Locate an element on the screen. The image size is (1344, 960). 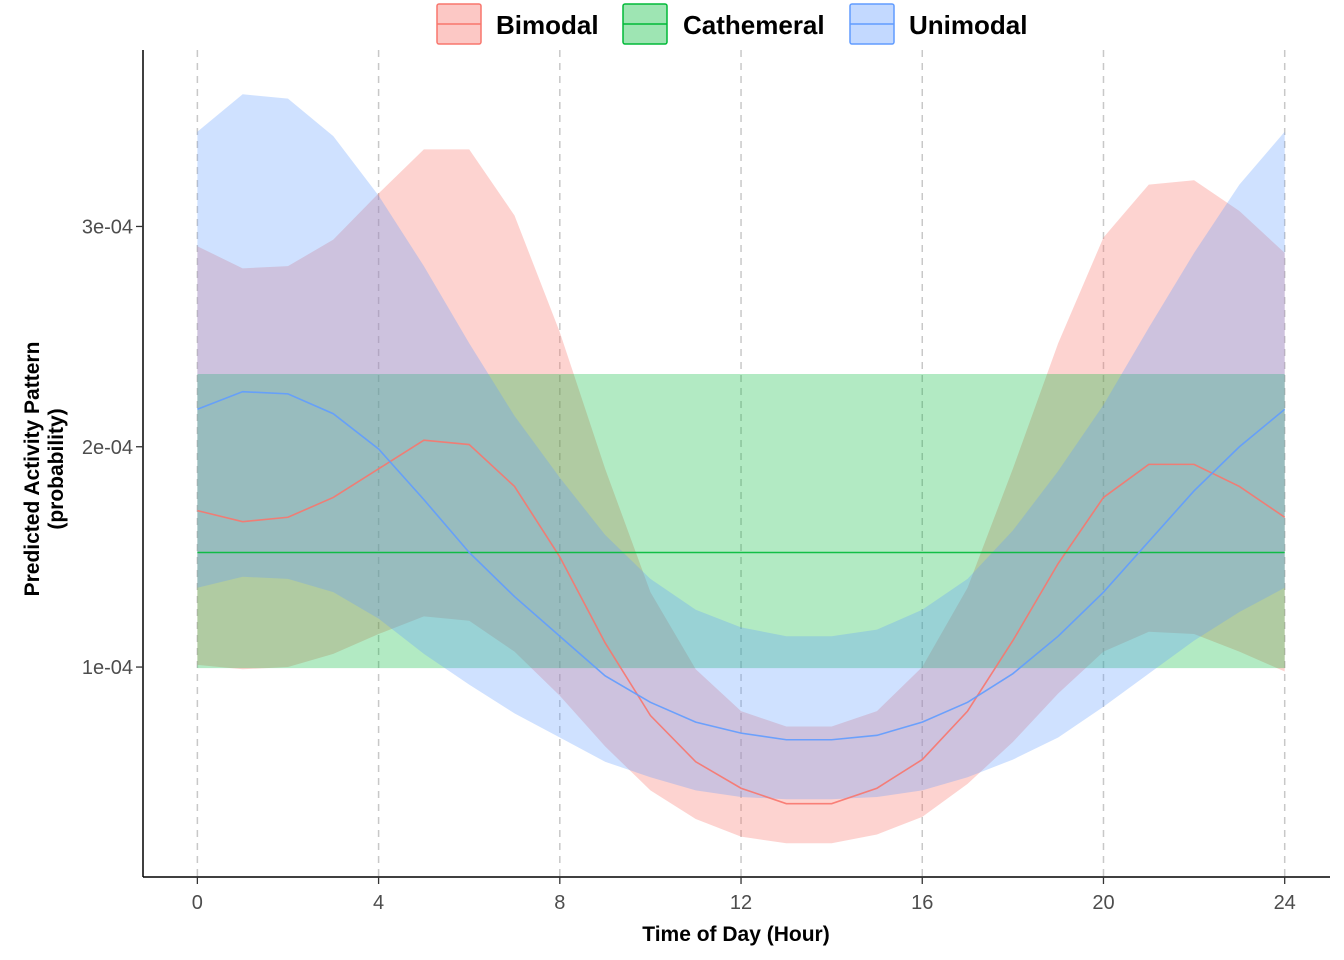
y-axis-ticks: 1e-04 2e-04 3e-04 is located at coordinates (112, 447).